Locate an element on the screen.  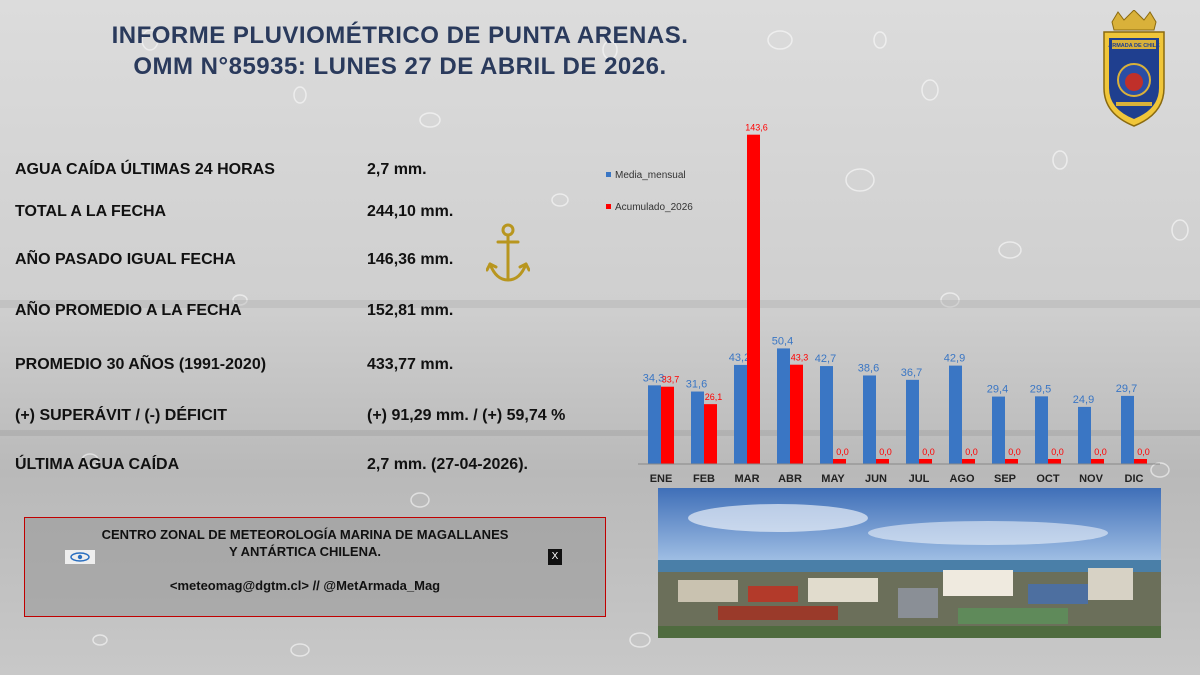
stat-value: 146,36 mm. is located at coordinates (410, 259).